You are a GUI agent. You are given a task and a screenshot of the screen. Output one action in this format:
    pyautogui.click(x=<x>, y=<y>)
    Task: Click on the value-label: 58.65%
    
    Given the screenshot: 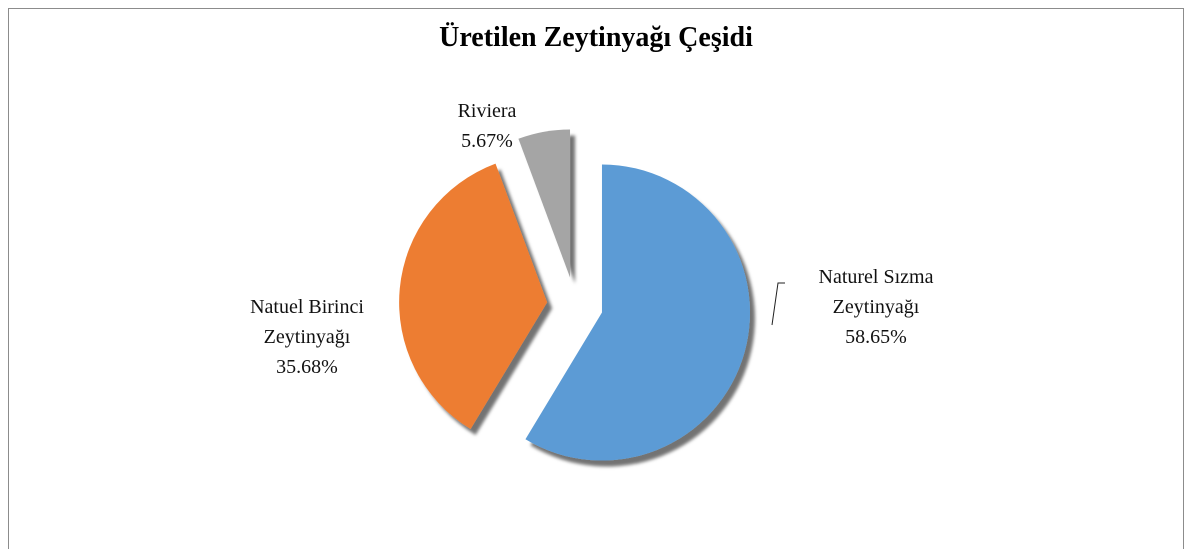 What is the action you would take?
    pyautogui.click(x=876, y=337)
    